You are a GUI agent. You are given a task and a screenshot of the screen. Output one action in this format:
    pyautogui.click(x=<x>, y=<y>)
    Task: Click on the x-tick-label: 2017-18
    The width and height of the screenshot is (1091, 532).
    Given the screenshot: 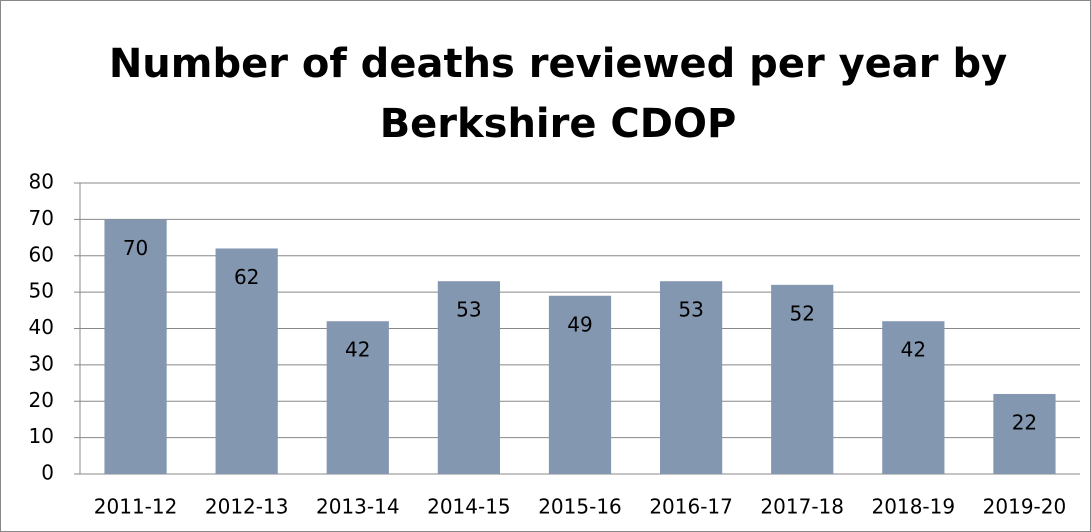 What is the action you would take?
    pyautogui.click(x=802, y=507)
    